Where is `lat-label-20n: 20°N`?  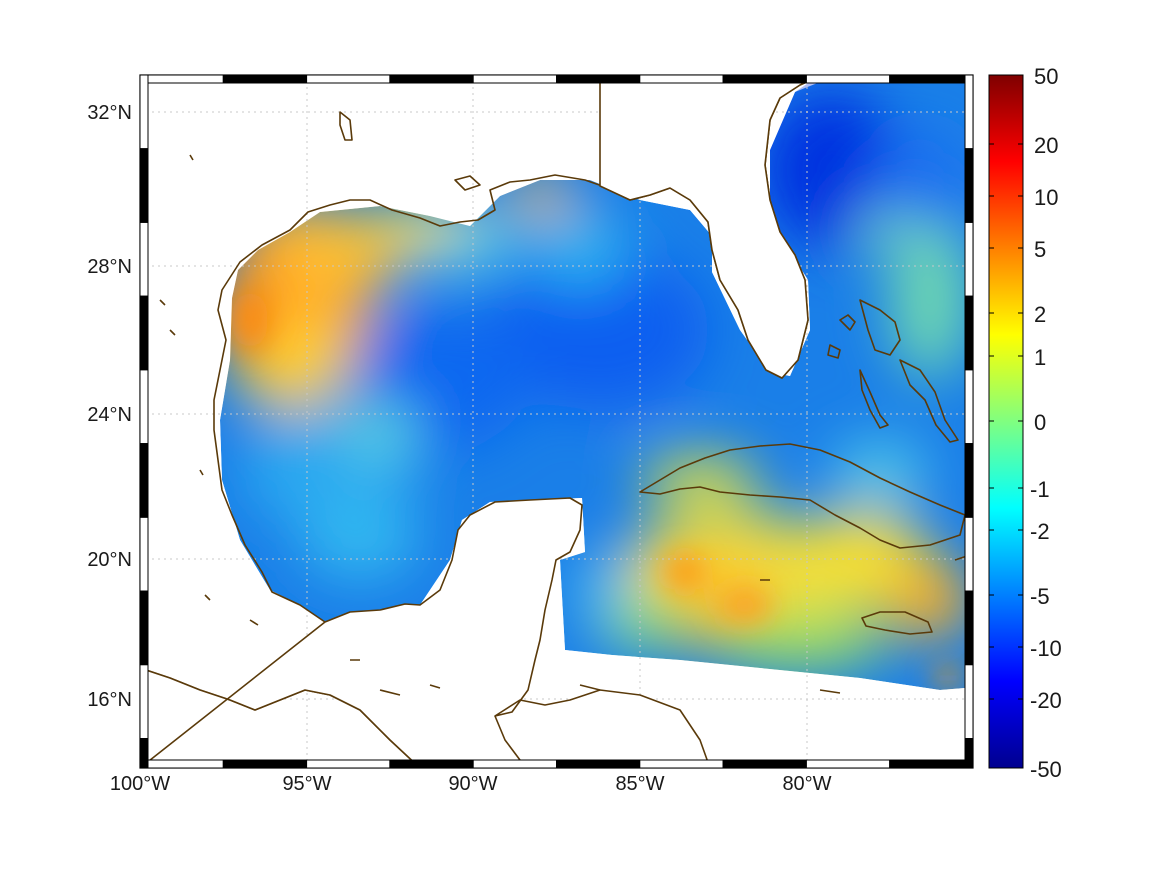 lat-label-20n: 20°N is located at coordinates (109, 560).